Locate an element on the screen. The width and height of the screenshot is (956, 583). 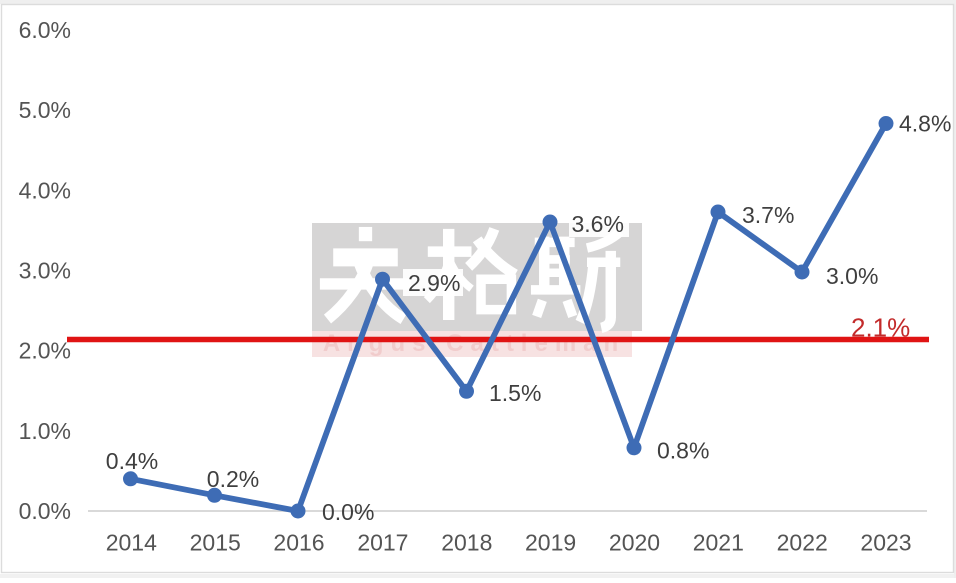
svg-text: 1.5% is located at coordinates (515, 393).